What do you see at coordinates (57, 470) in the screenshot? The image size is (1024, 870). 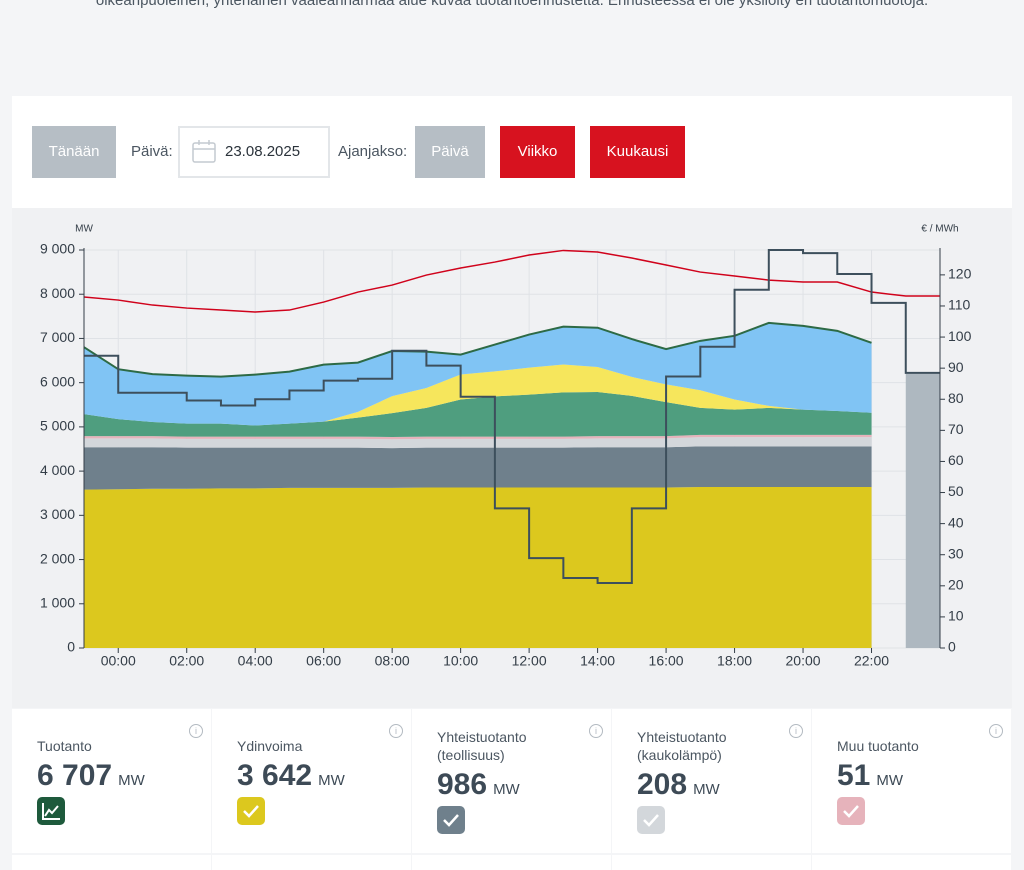 I see `y-tick-label: 4 000` at bounding box center [57, 470].